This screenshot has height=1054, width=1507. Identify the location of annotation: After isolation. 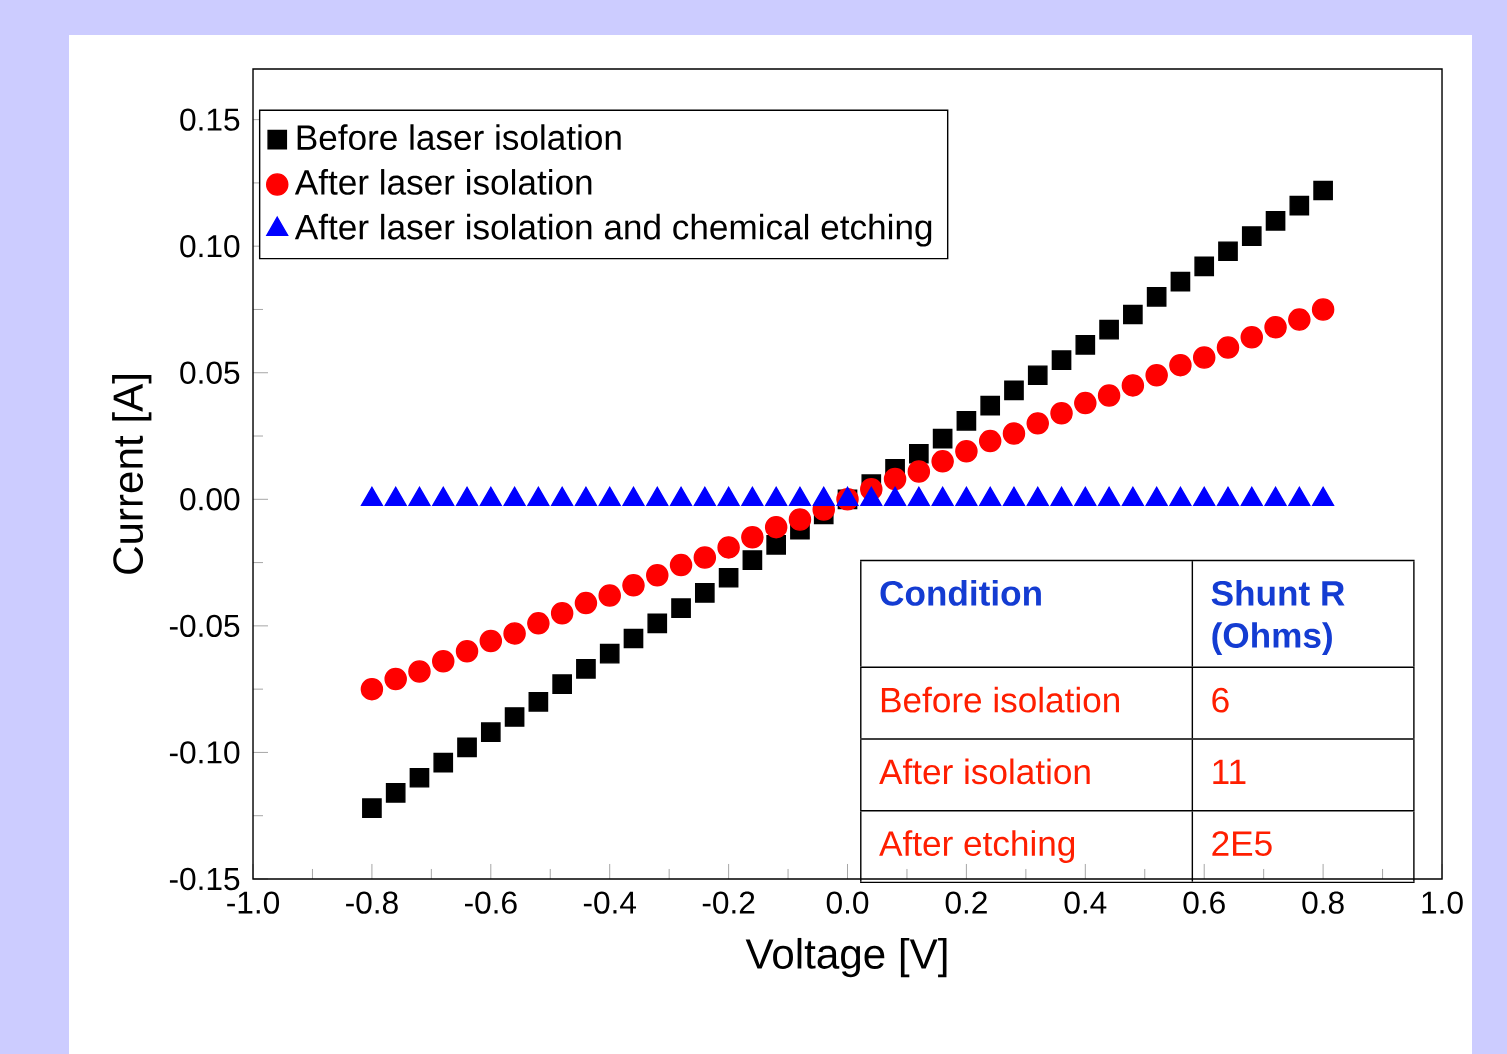
(984, 771).